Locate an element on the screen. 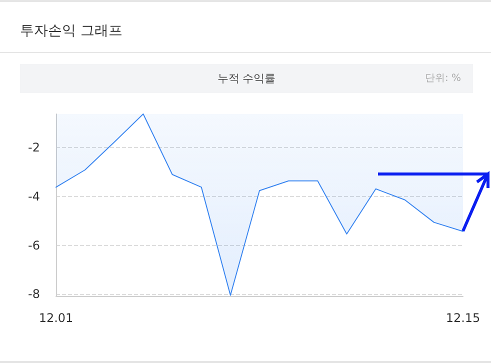 The image size is (491, 364). x-tick-label: 12.15 is located at coordinates (463, 318).